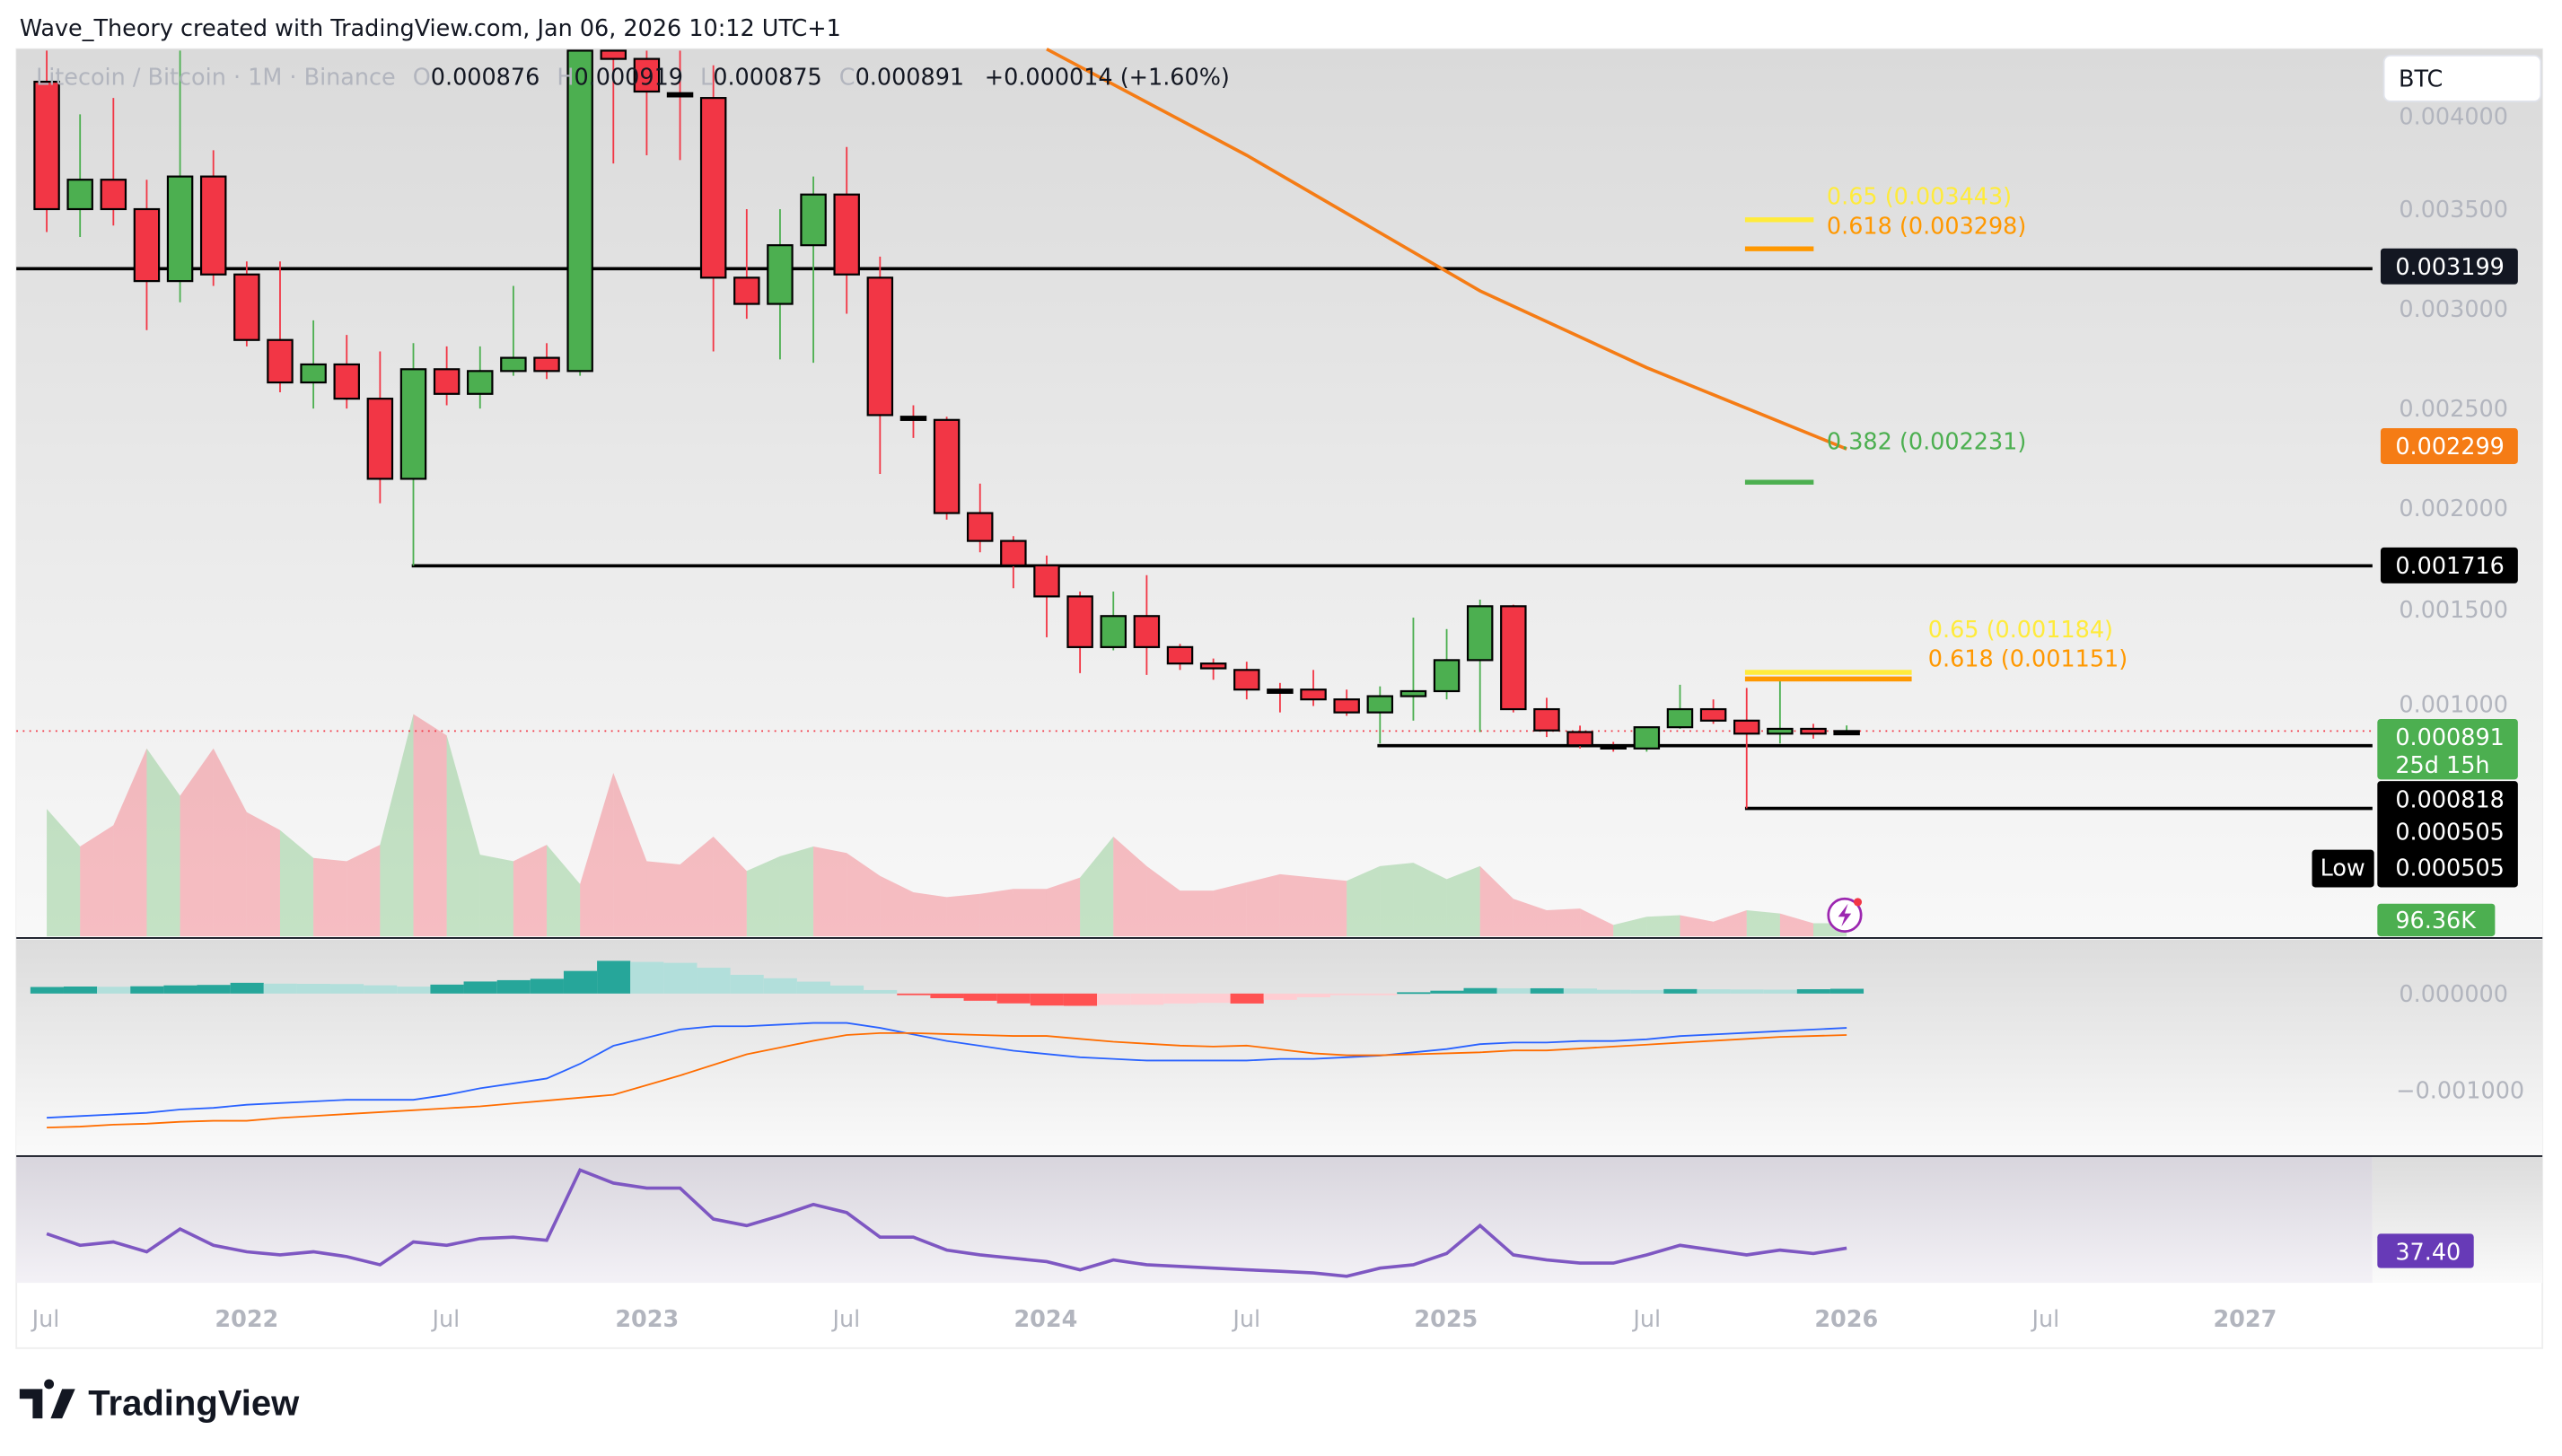 Image resolution: width=2562 pixels, height=1456 pixels. I want to click on time-tick: 2026, so click(1846, 1319).